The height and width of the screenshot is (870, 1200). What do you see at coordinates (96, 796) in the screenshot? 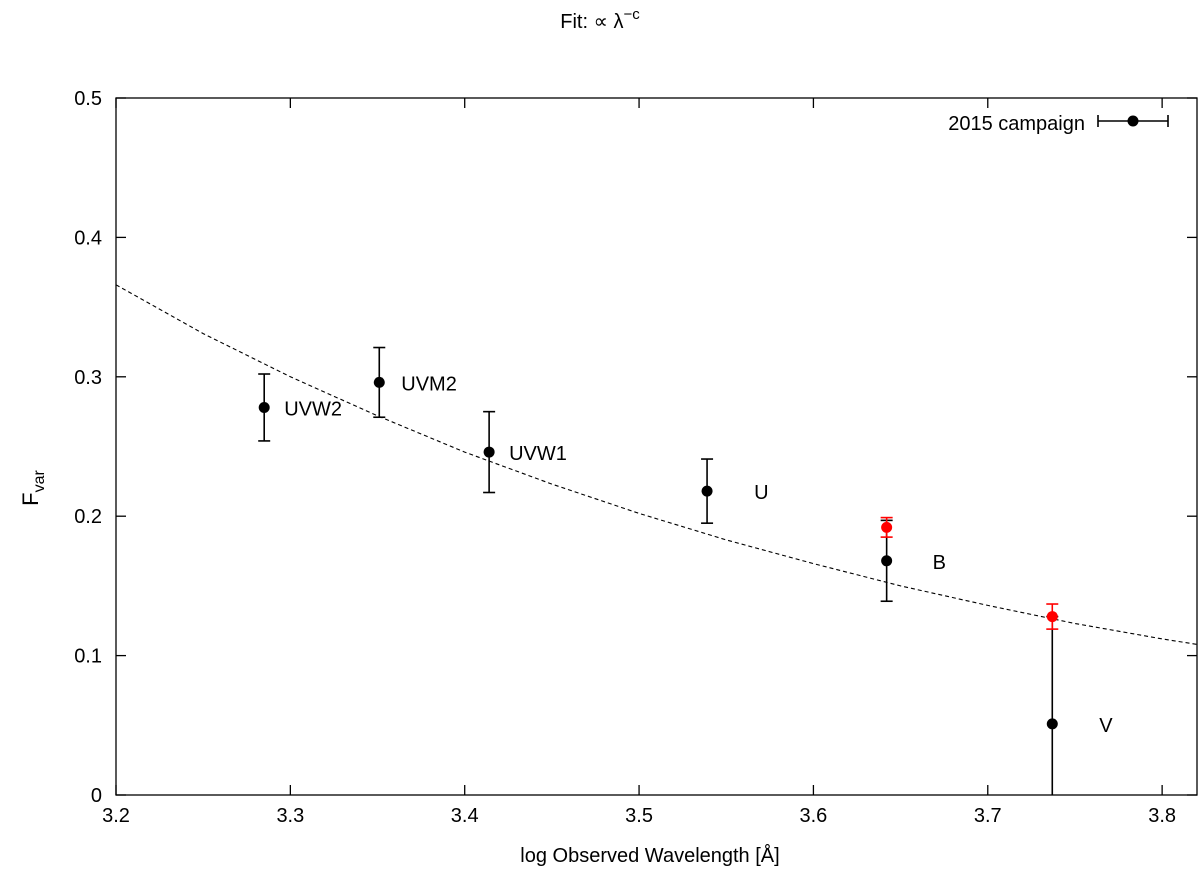
I see `y-tick-label: 0` at bounding box center [96, 796].